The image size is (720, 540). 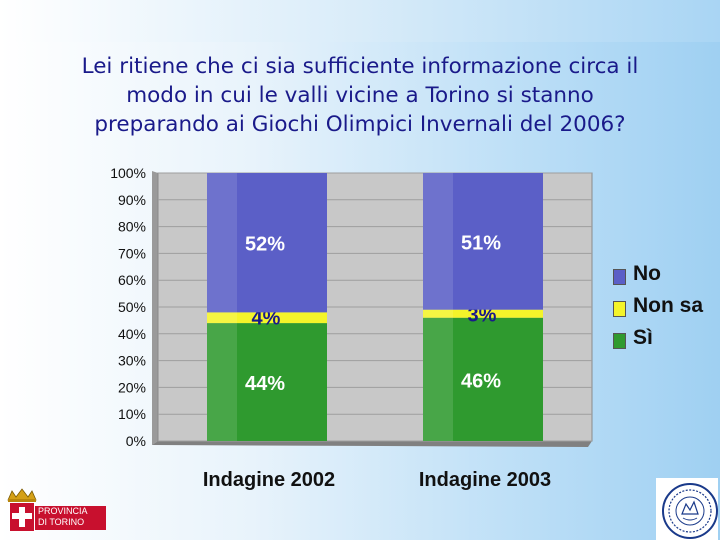 I want to click on data-label: 52%, so click(x=265, y=245).